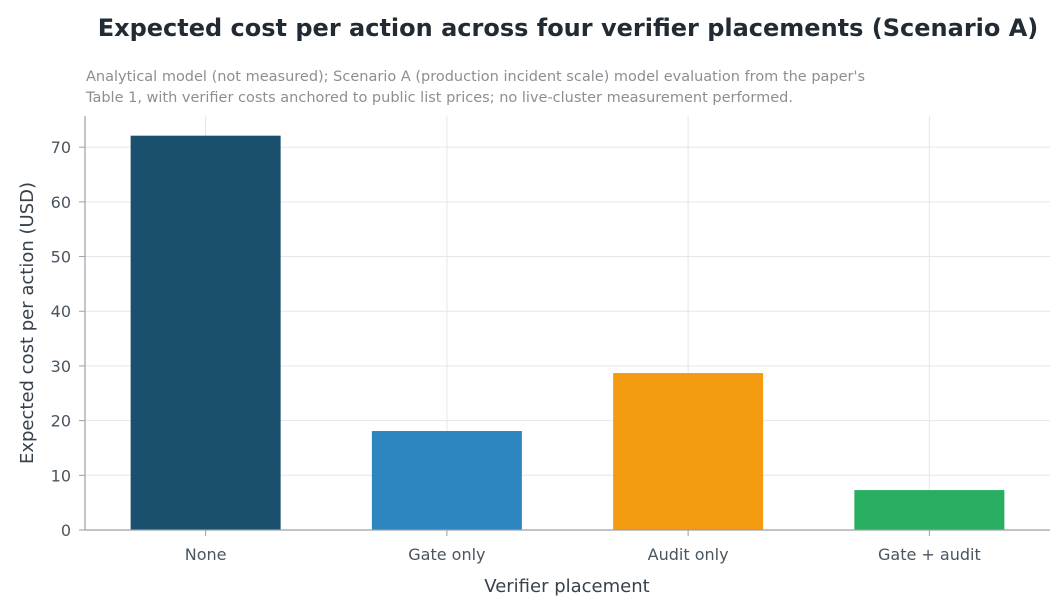 The height and width of the screenshot is (615, 1064). What do you see at coordinates (61, 147) in the screenshot?
I see `y-tick-label: 70` at bounding box center [61, 147].